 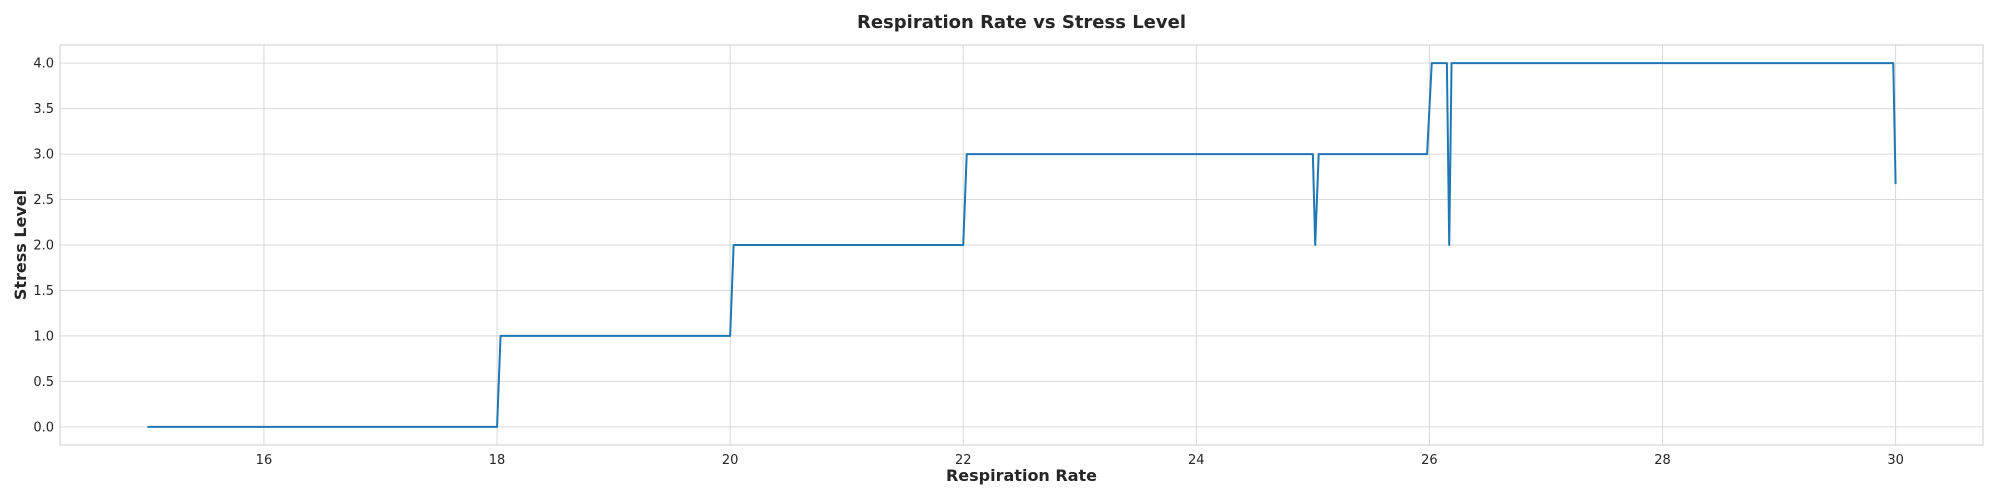 What do you see at coordinates (43, 336) in the screenshot?
I see `y-tick-label: 1.0` at bounding box center [43, 336].